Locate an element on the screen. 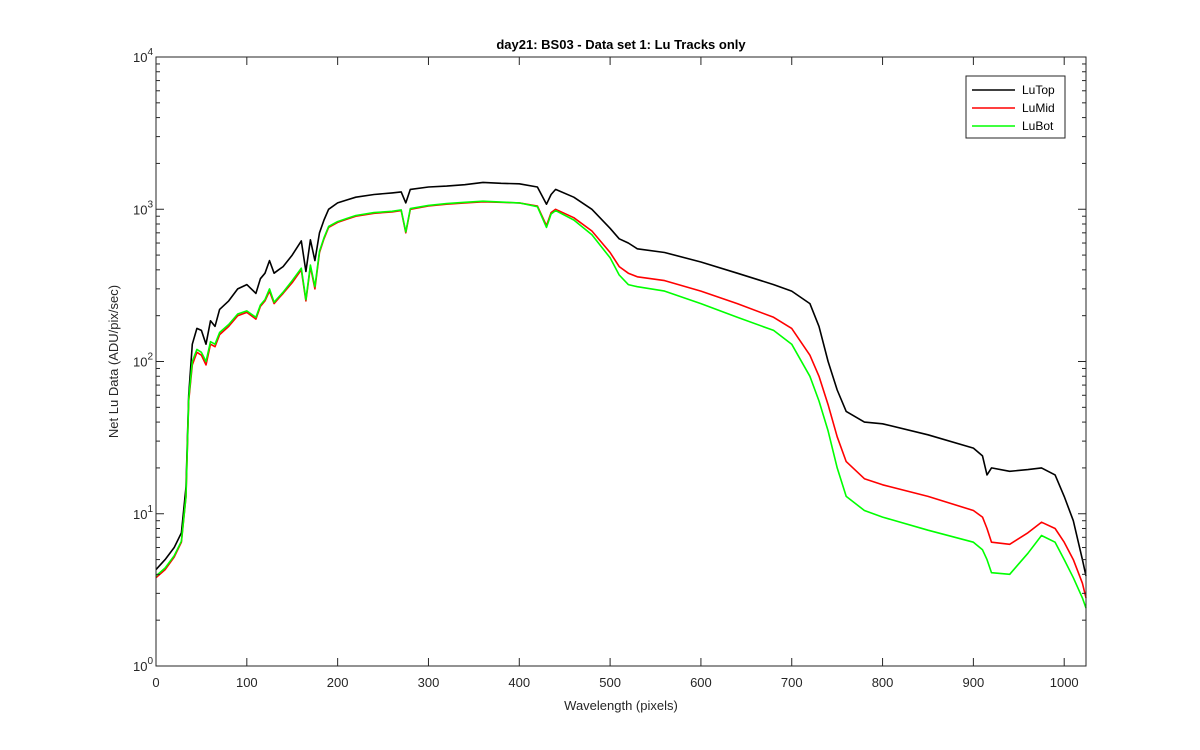 The image size is (1200, 750). x-tick-label: 600 is located at coordinates (701, 682).